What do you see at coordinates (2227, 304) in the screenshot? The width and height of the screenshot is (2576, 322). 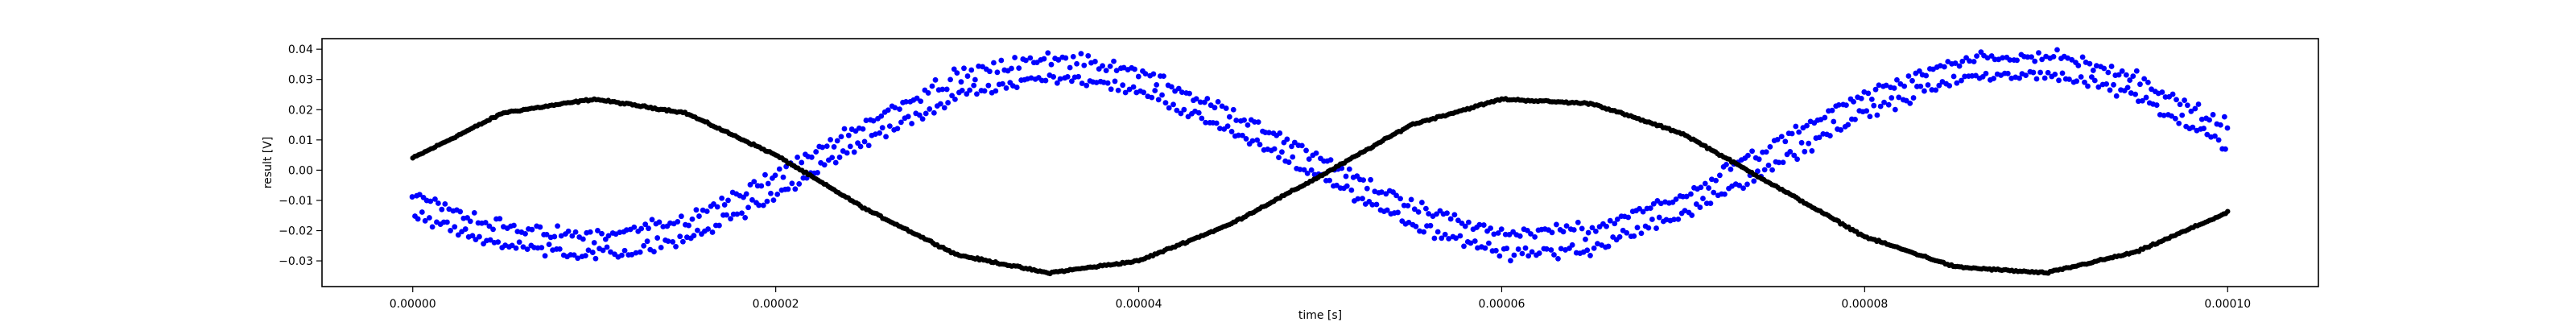 I see `x-tick-label: 0.00010` at bounding box center [2227, 304].